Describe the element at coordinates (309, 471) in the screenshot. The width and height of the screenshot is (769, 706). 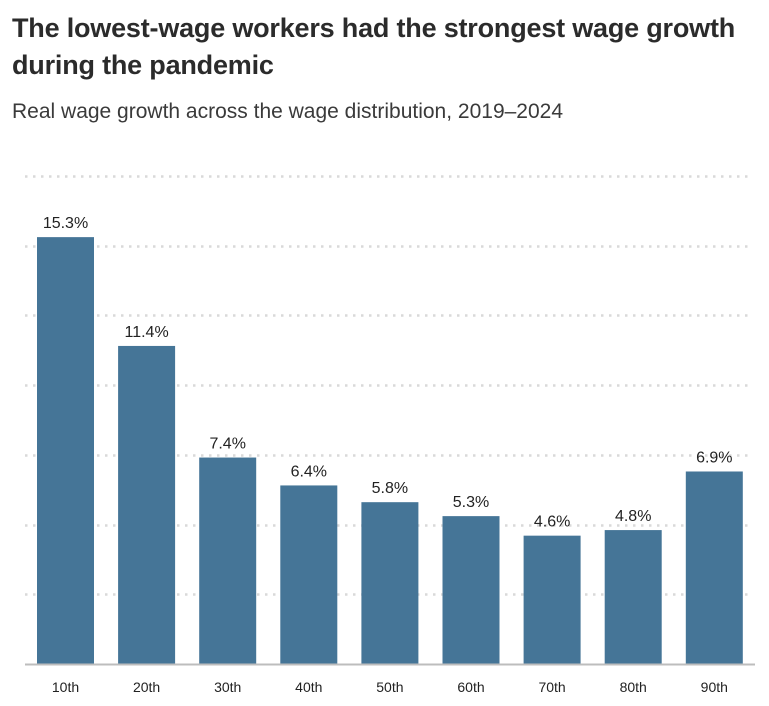
I see `value-label: 6.4%` at that location.